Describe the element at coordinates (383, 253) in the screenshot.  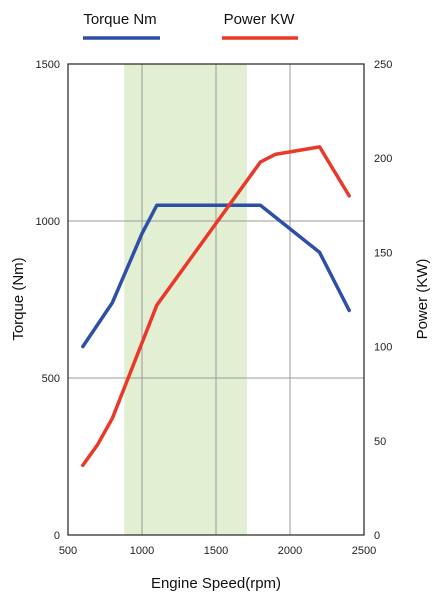
I see `y2-tick-label: 150` at that location.